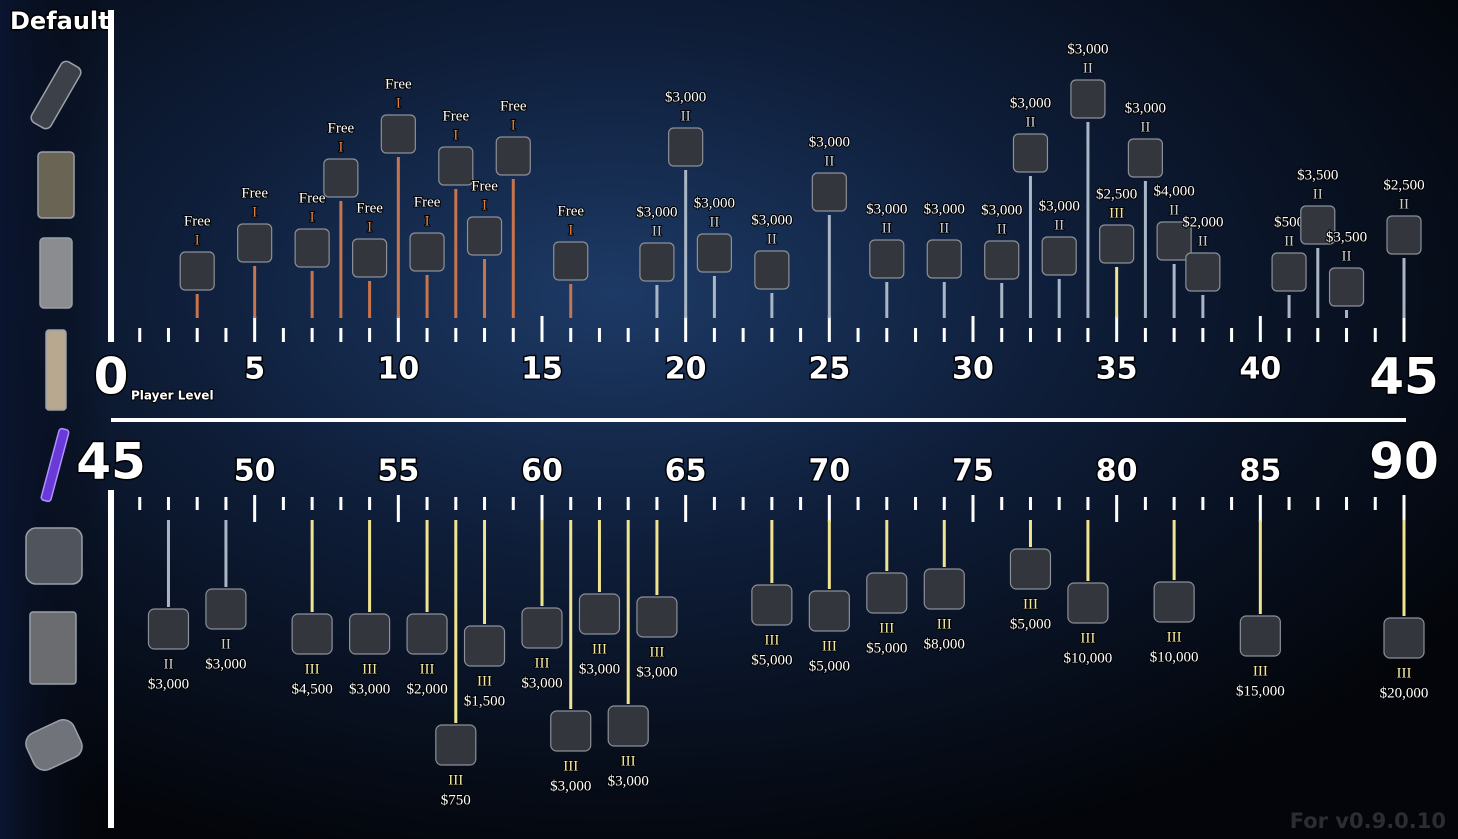 This screenshot has height=839, width=1458. What do you see at coordinates (53, 648) in the screenshot?
I see `icon-notebook` at bounding box center [53, 648].